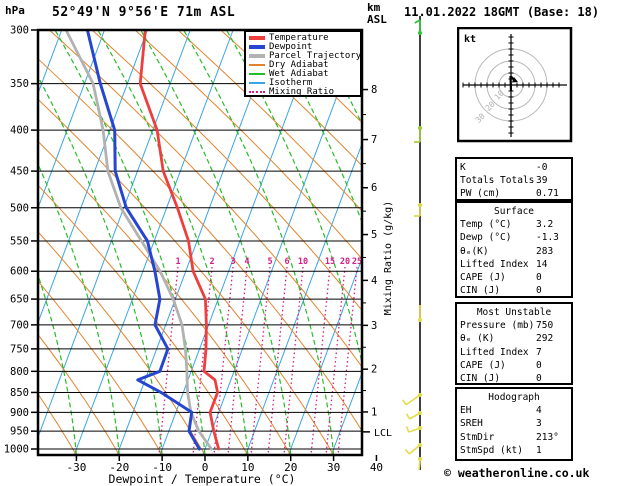 The image size is (629, 486). What do you see at coordinates (514, 450) in the screenshot?
I see `stat-row: StmSpd (kt) 1` at bounding box center [514, 450].